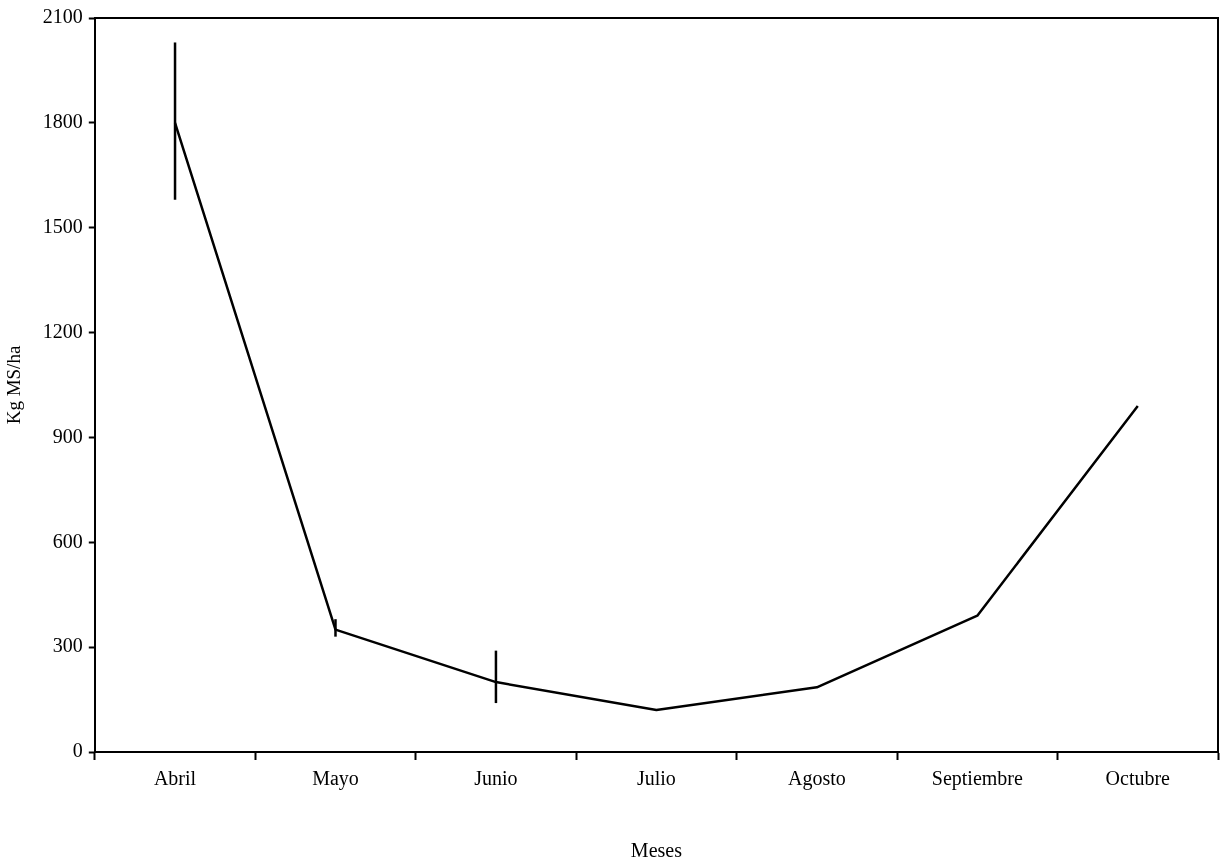  Describe the element at coordinates (67, 435) in the screenshot. I see `y-tick-label: 900` at that location.